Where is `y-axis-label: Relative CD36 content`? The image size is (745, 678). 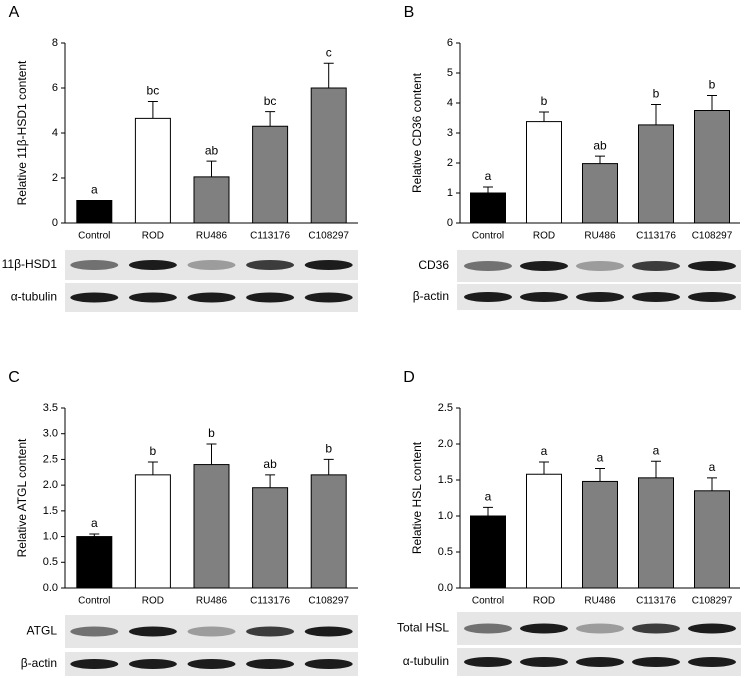
y-axis-label: Relative CD36 content is located at coordinates (417, 132).